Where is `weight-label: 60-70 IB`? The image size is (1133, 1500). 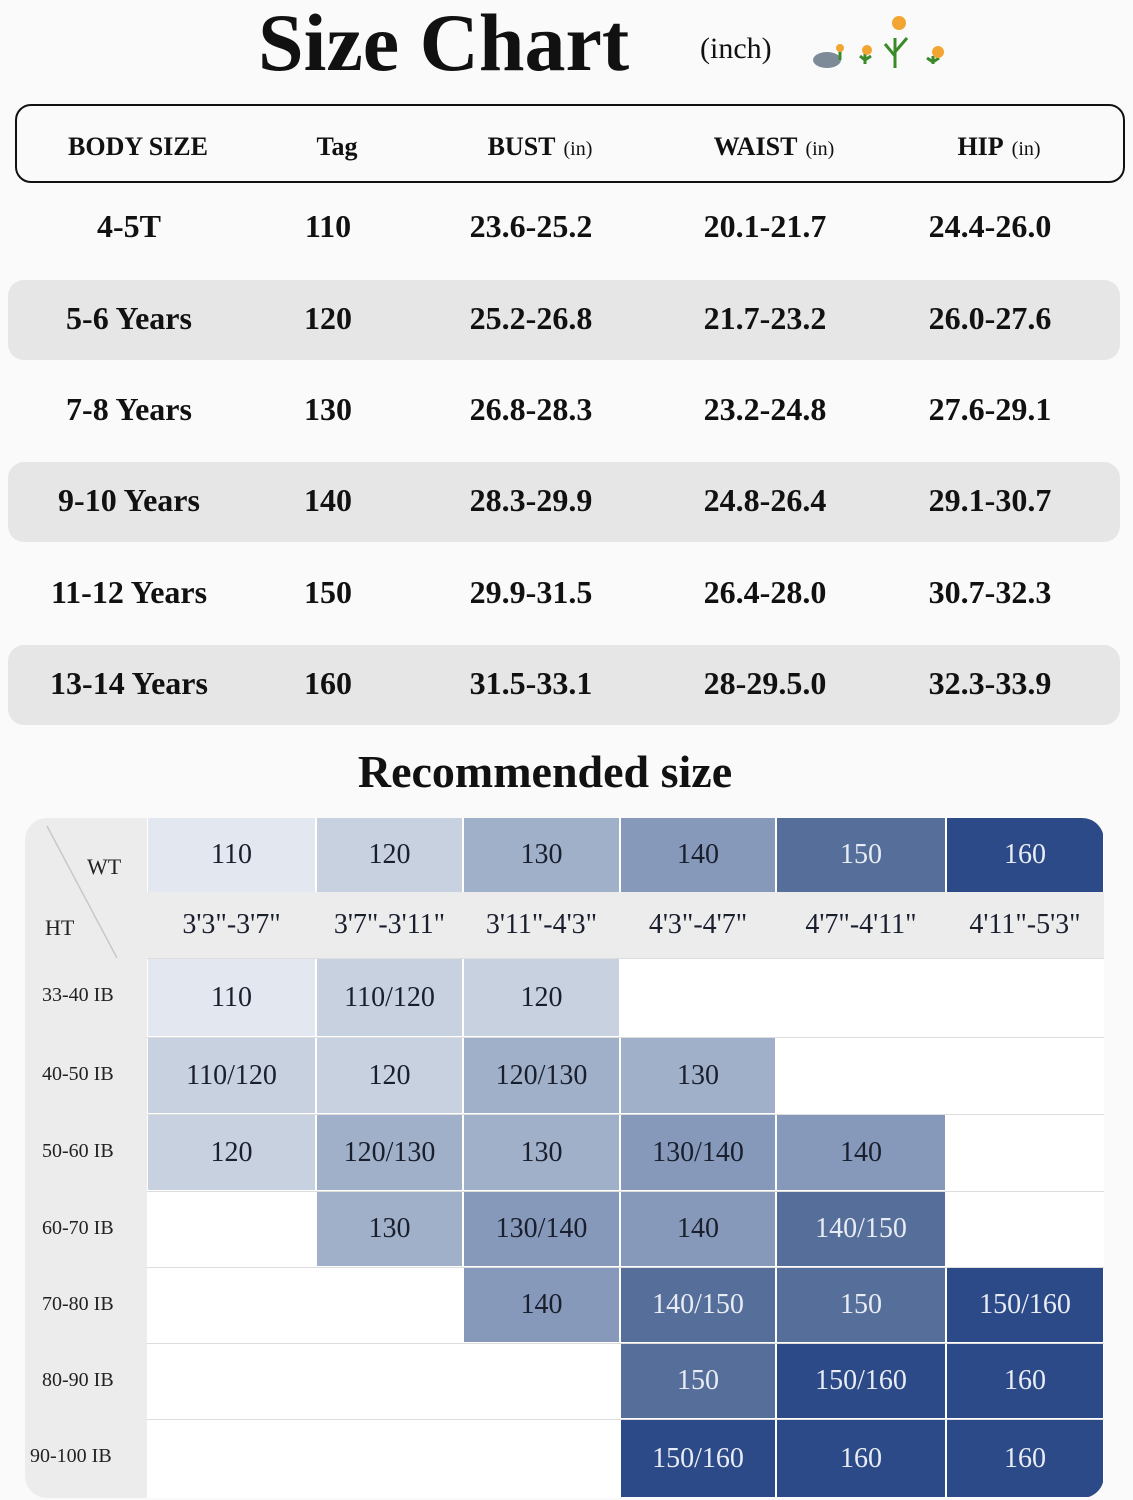 weight-label: 60-70 IB is located at coordinates (78, 1228).